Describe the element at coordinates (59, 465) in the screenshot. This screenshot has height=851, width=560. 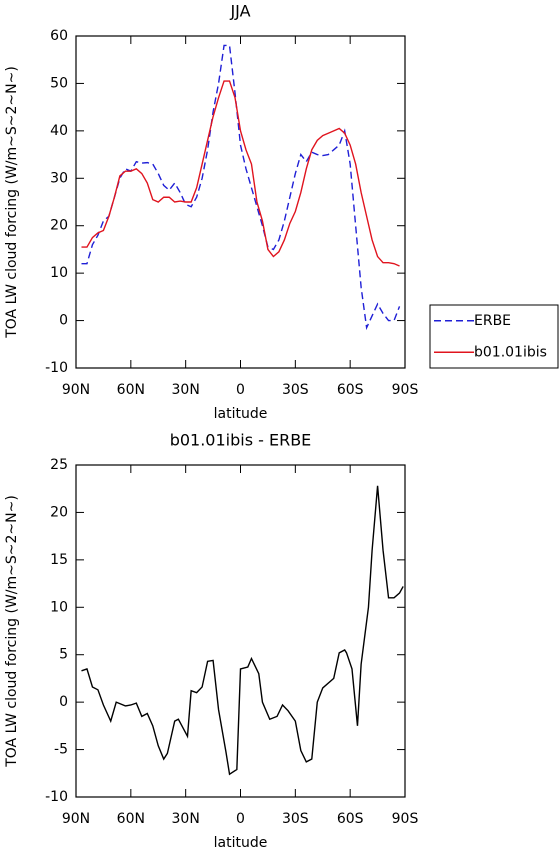
I see `y-tick-label: 25` at that location.